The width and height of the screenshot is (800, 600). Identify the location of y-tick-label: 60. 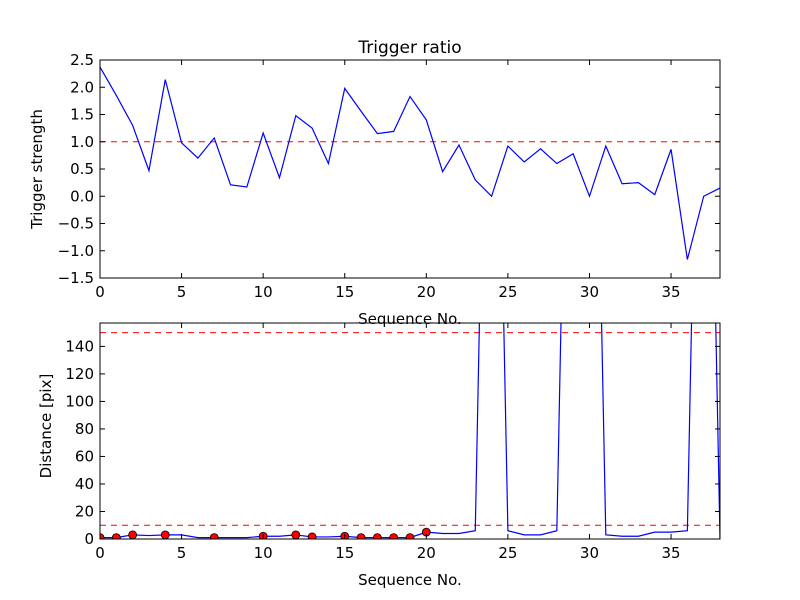
(84, 456).